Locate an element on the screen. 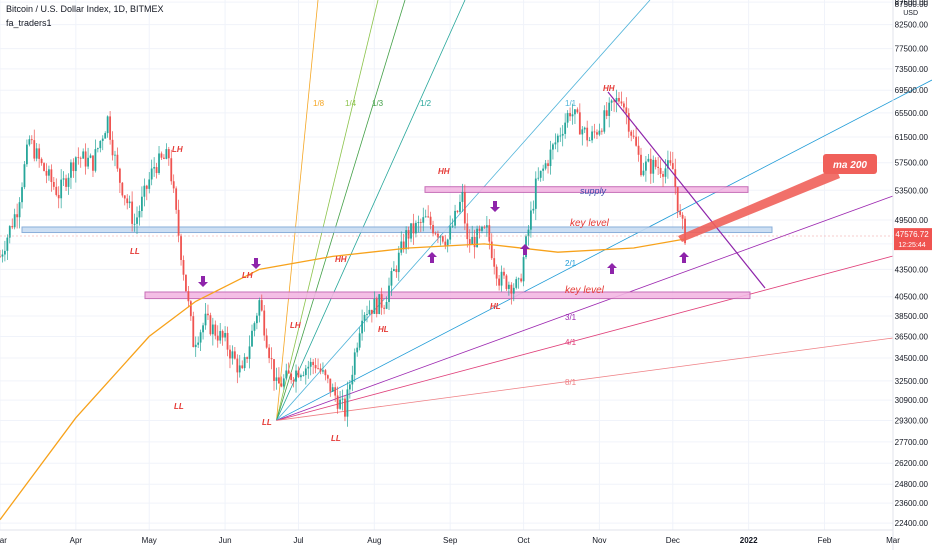 This screenshot has width=932, height=550. x-tick-label: Jul is located at coordinates (298, 540).